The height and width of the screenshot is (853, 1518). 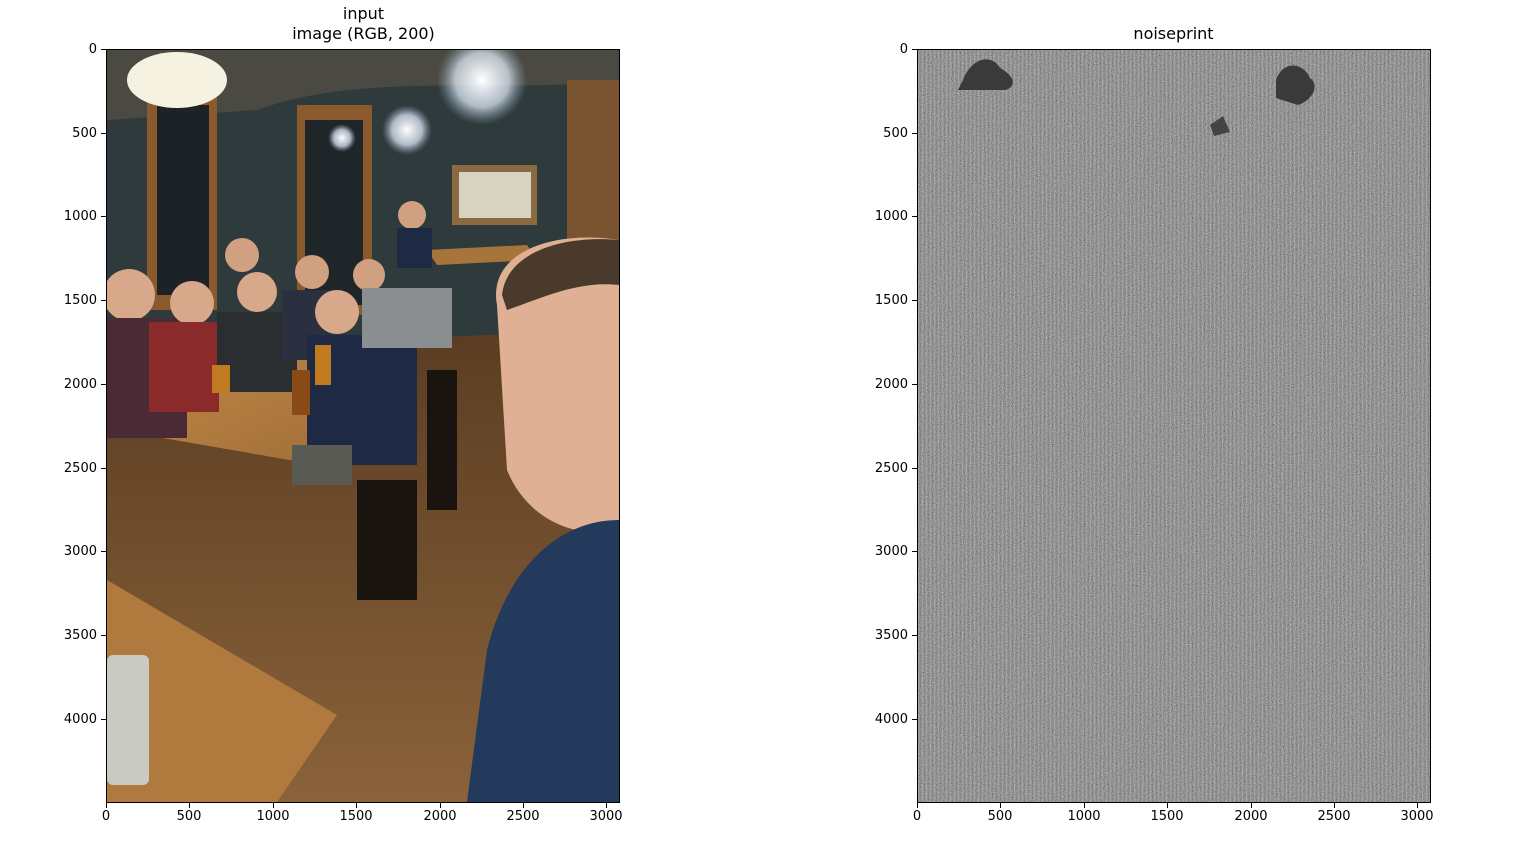 I want to click on input-xtick-label: 2000, so click(x=440, y=816).